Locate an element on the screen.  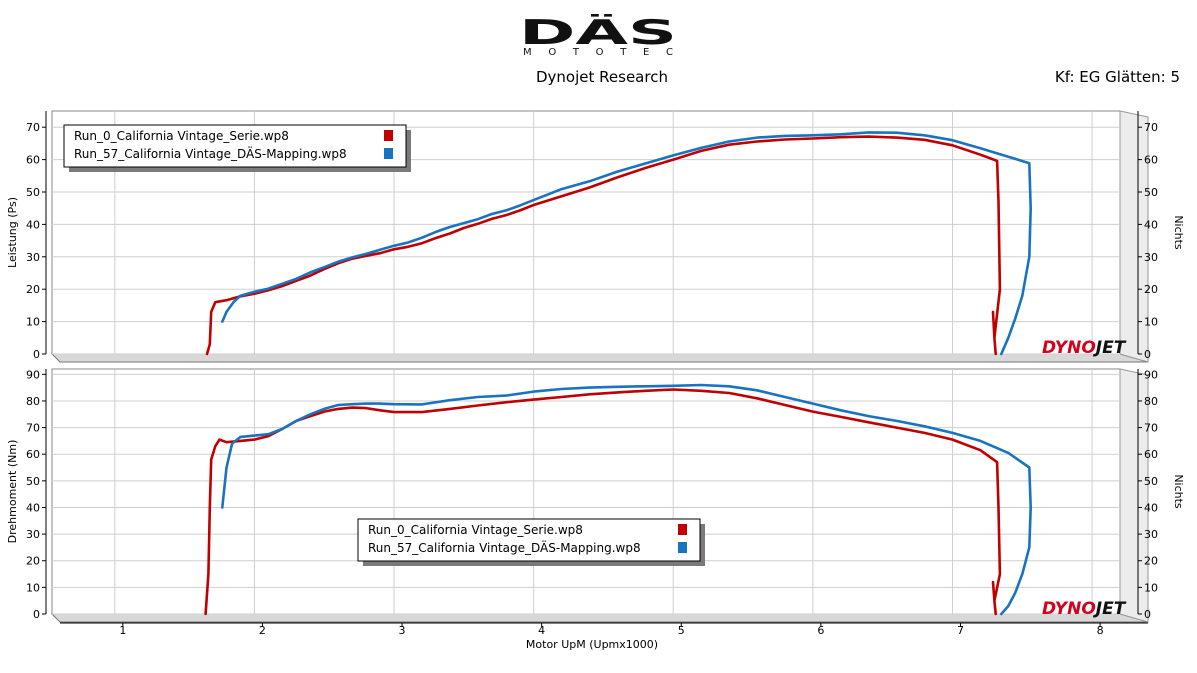
x-tick-label: 6 is located at coordinates (820, 630).